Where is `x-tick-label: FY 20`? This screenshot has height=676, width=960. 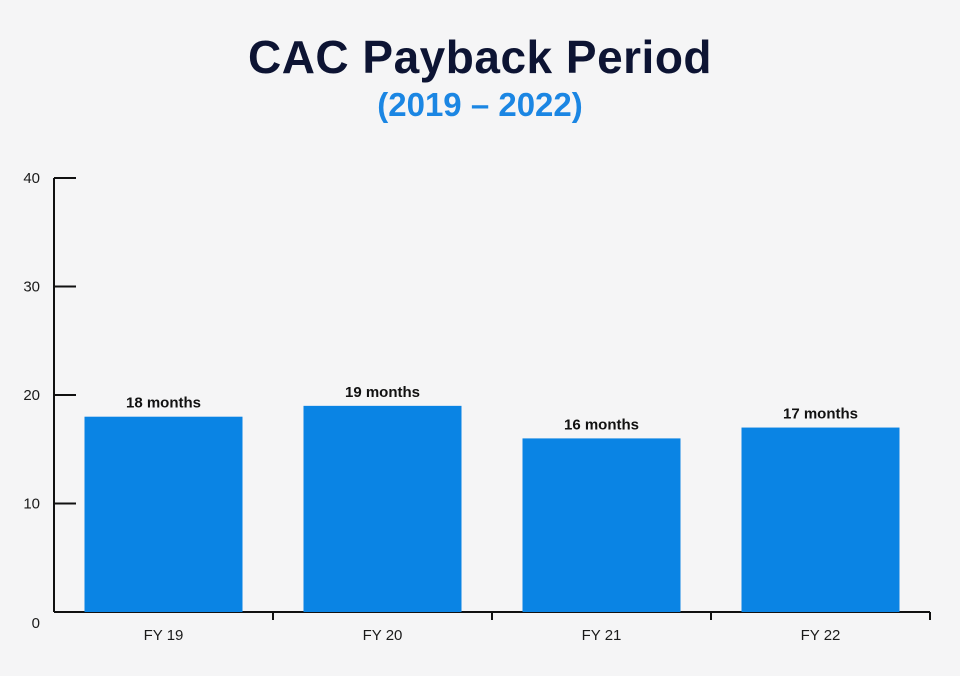
x-tick-label: FY 20 is located at coordinates (383, 635).